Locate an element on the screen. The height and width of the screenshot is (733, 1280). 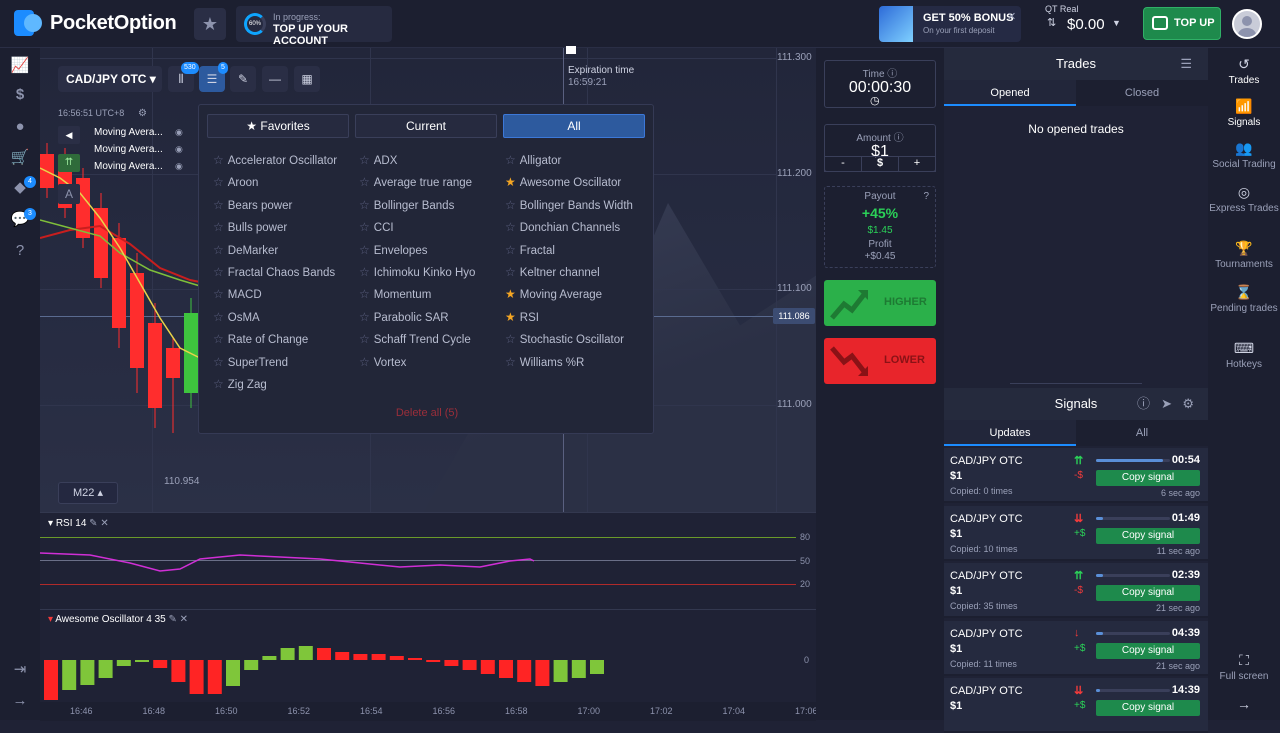
clock-icon: ◷ is located at coordinates (875, 101).